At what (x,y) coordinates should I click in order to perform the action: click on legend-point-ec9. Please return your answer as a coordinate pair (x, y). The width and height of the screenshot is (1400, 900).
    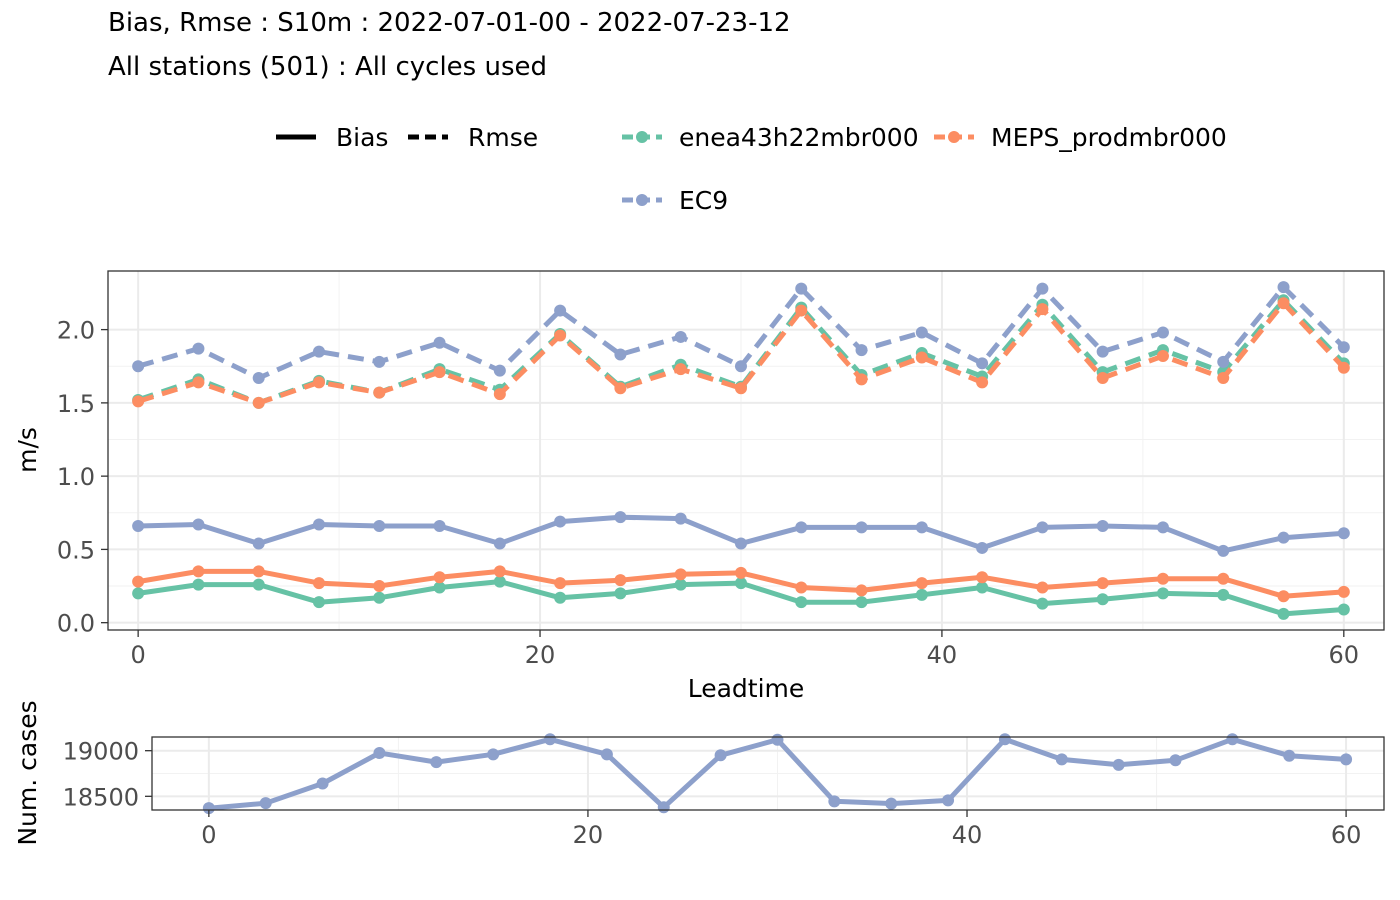
    Looking at the image, I should click on (642, 200).